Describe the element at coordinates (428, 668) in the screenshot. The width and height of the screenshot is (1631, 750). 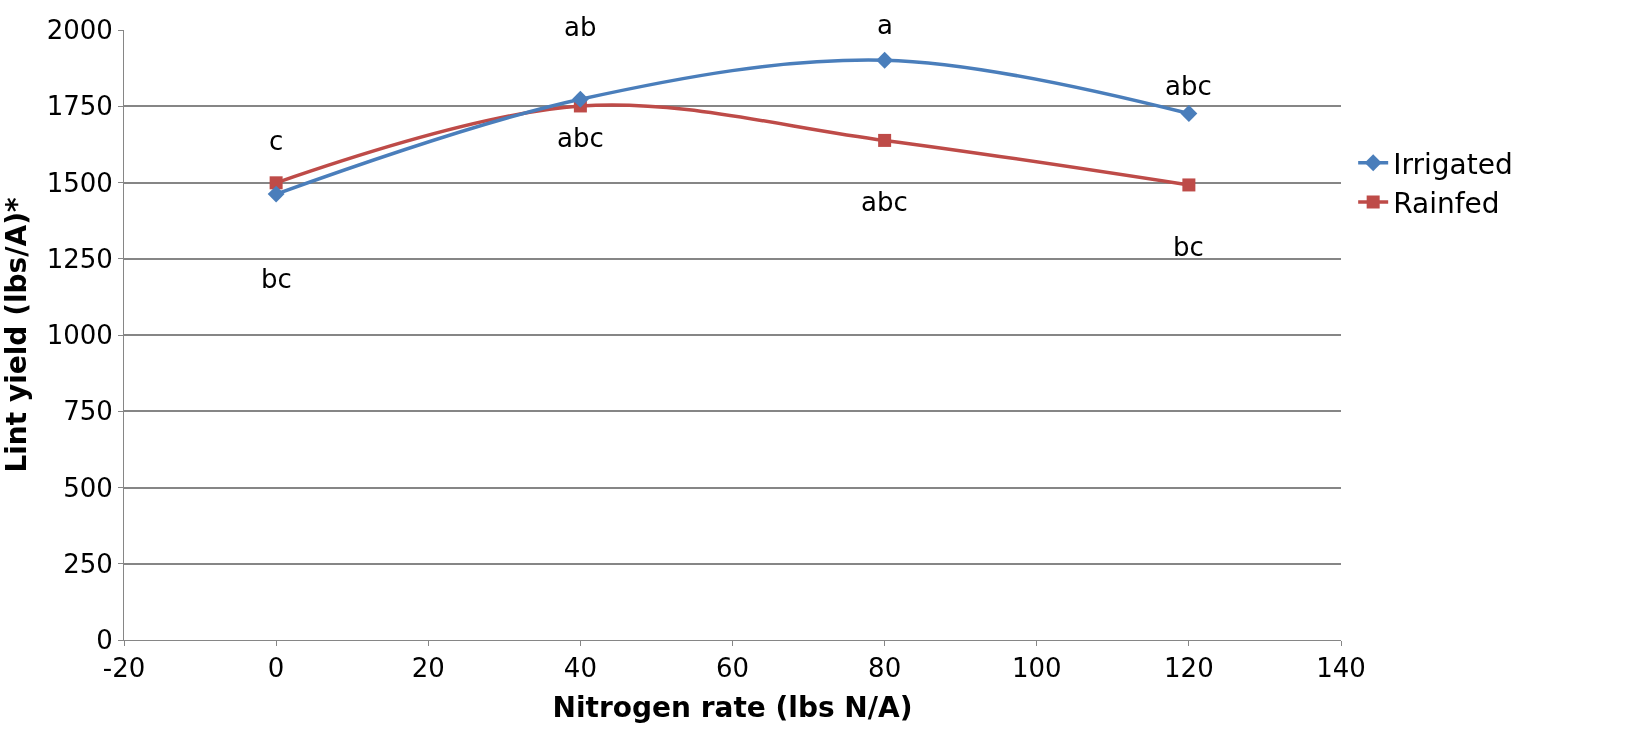
I see `x-tick-label: 20` at that location.